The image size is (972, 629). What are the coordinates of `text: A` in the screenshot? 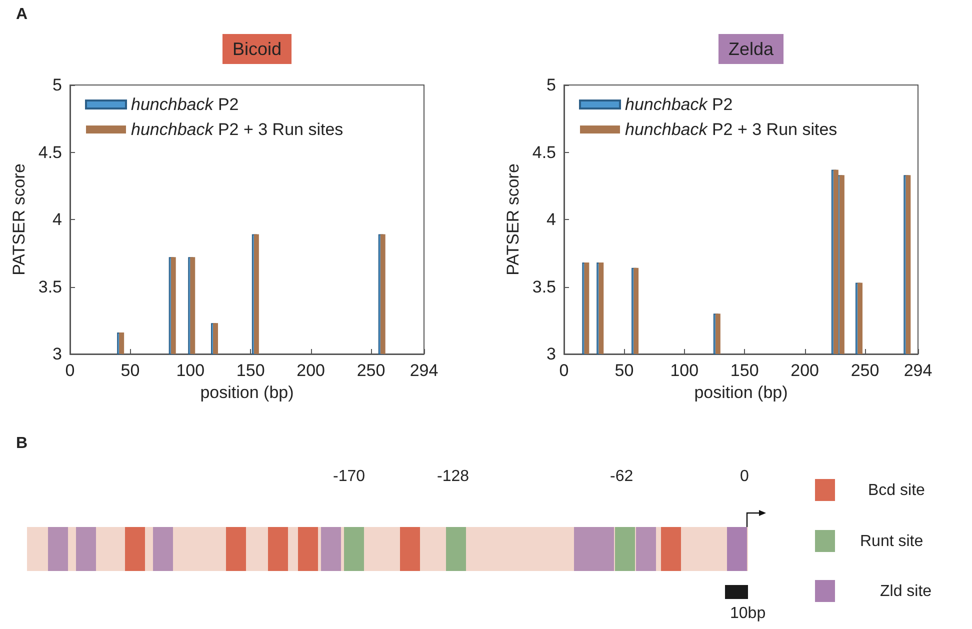 It's located at (22, 15).